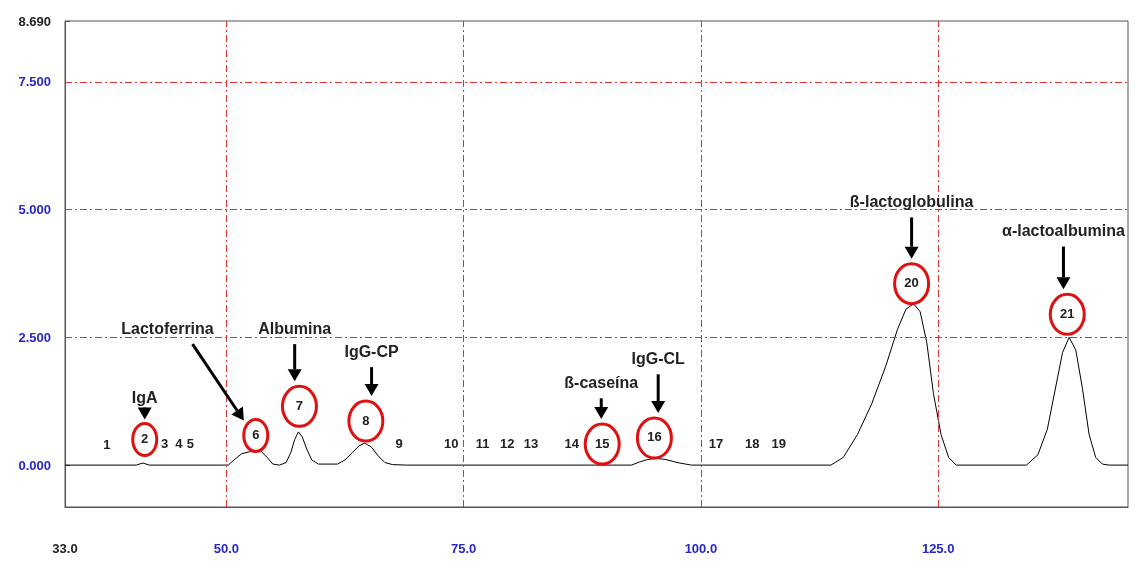  What do you see at coordinates (451, 443) in the screenshot?
I see `annotation: 10` at bounding box center [451, 443].